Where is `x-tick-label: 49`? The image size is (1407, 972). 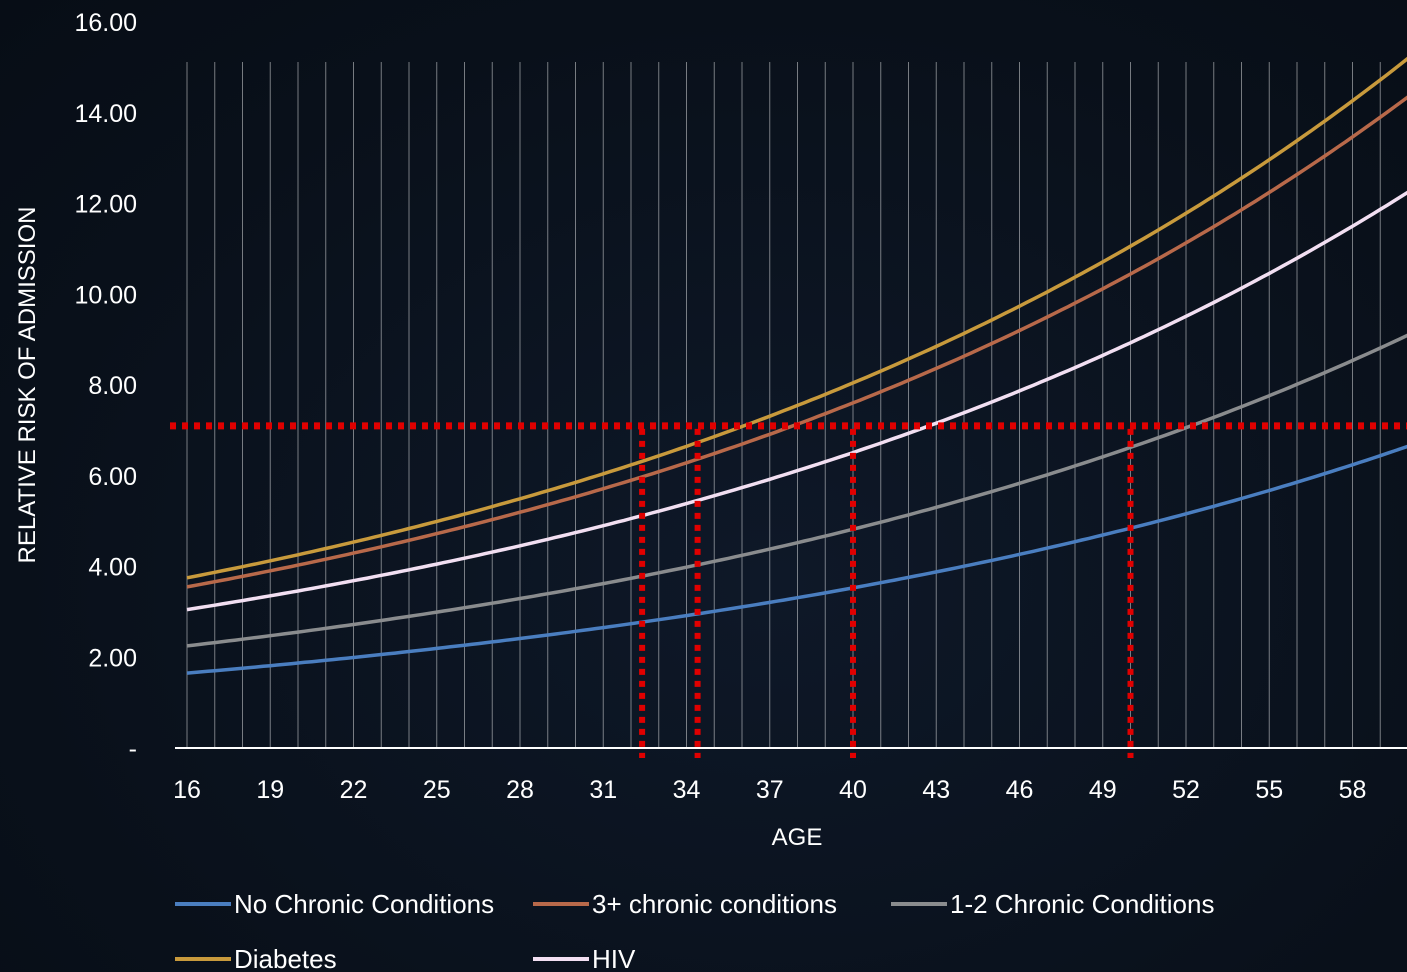 x-tick-label: 49 is located at coordinates (1103, 790).